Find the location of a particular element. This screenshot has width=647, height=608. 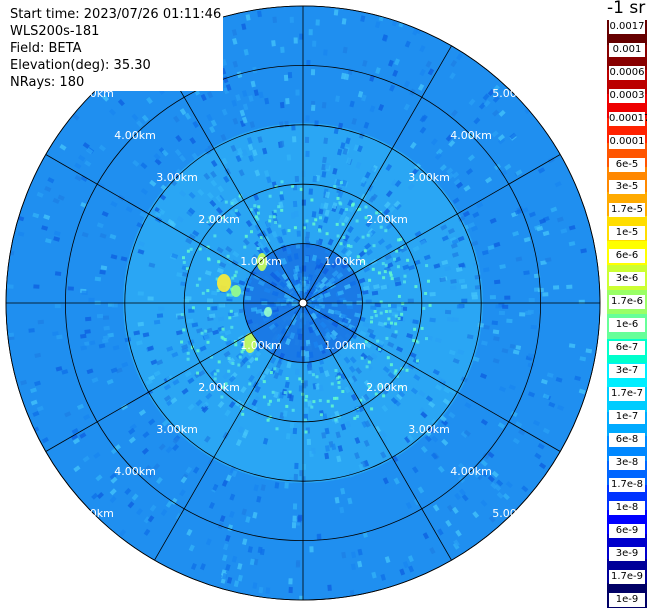

colorbar-tick-label: 6e-7 is located at coordinates (627, 347).